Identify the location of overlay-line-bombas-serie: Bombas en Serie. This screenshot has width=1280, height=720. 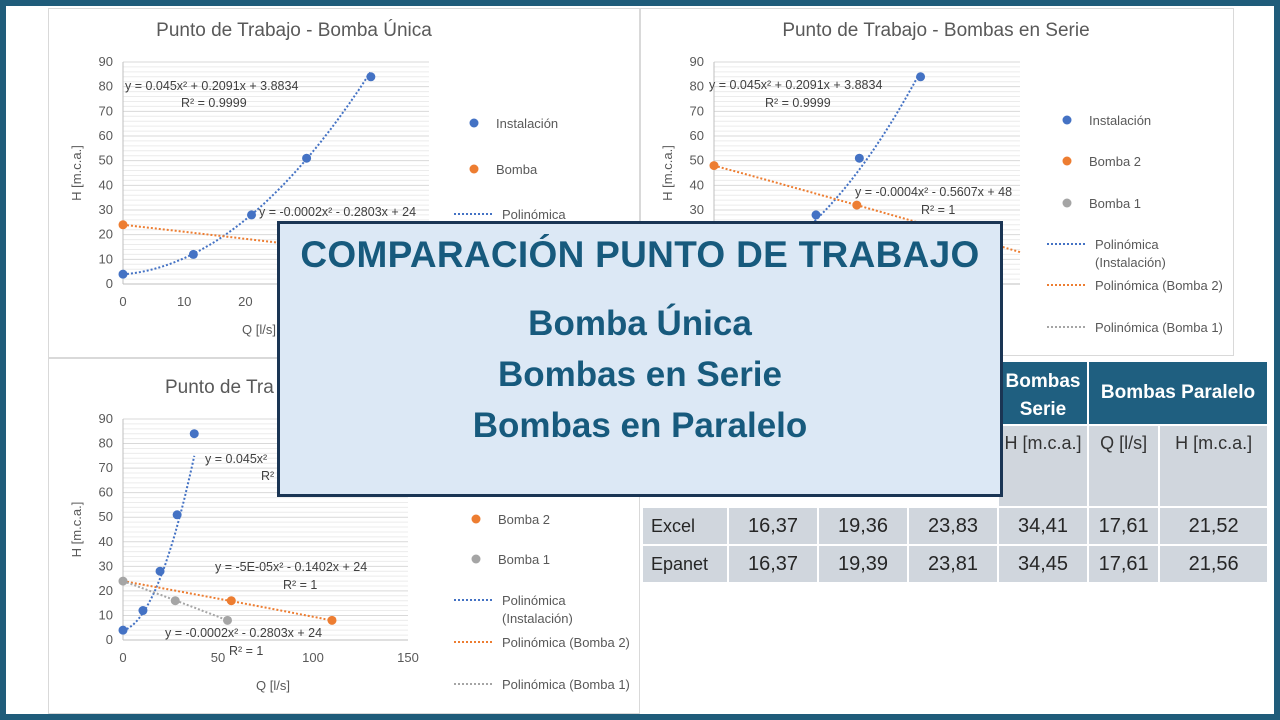
(640, 374).